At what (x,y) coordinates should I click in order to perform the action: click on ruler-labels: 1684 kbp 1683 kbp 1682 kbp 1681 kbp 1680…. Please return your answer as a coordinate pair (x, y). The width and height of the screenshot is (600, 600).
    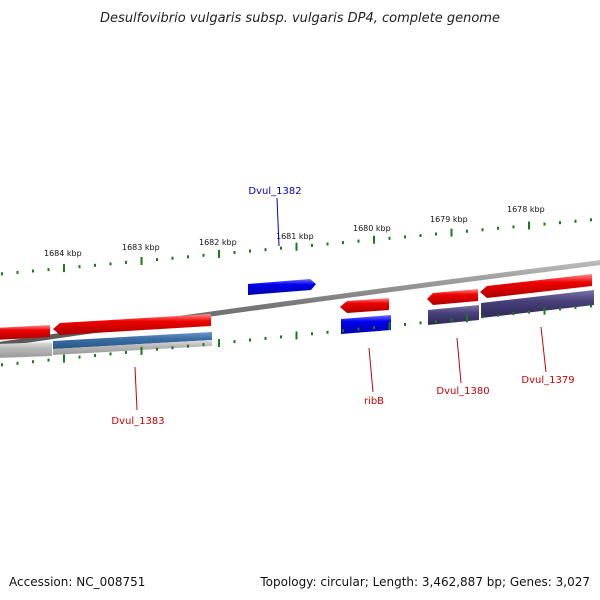
    Looking at the image, I should click on (294, 231).